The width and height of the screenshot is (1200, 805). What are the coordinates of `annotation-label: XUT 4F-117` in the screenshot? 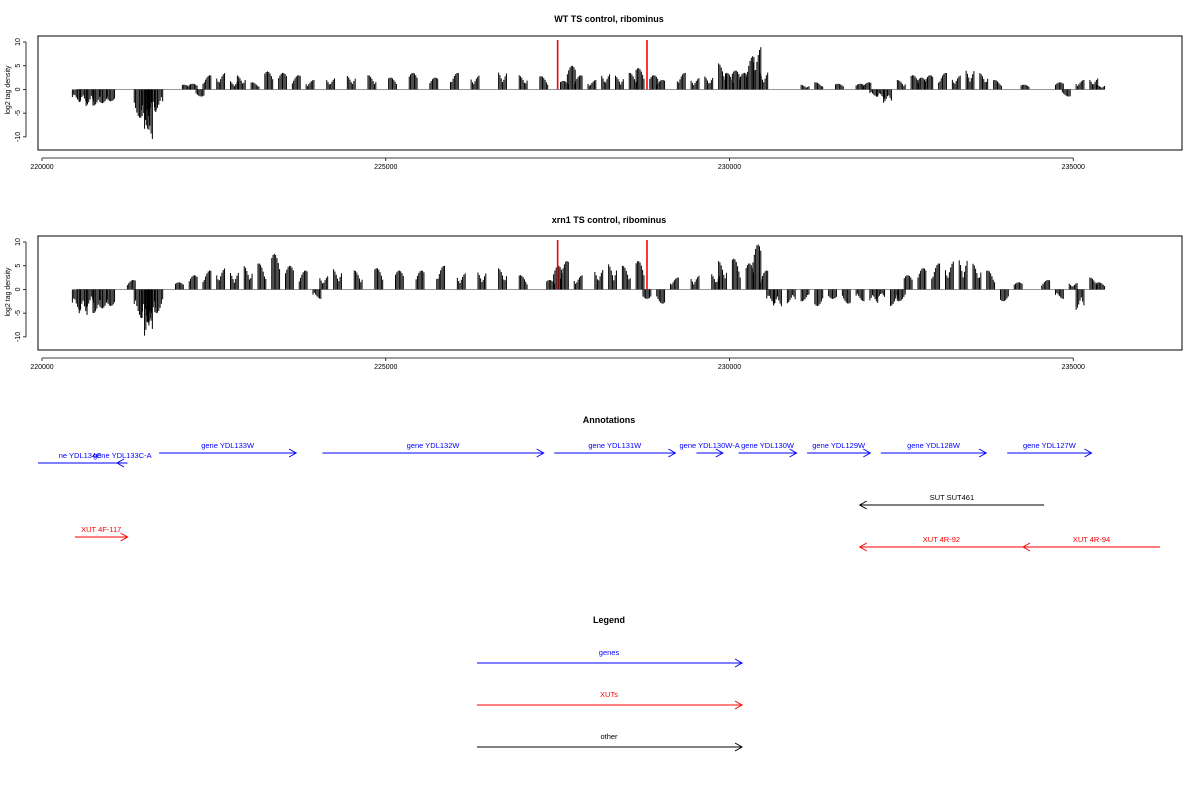 It's located at (101, 529).